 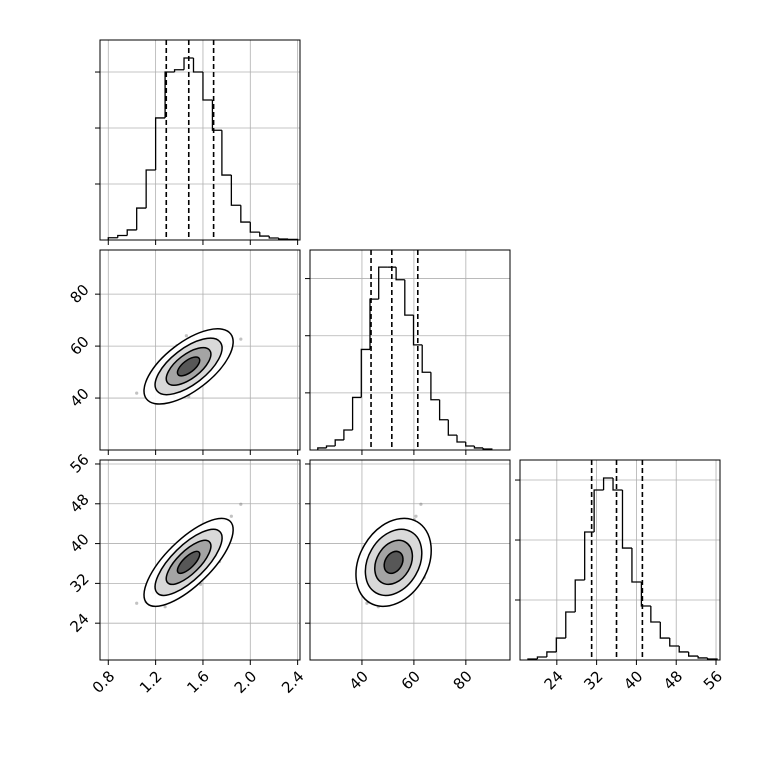 I want to click on x-tick-label: 56, so click(x=713, y=680).